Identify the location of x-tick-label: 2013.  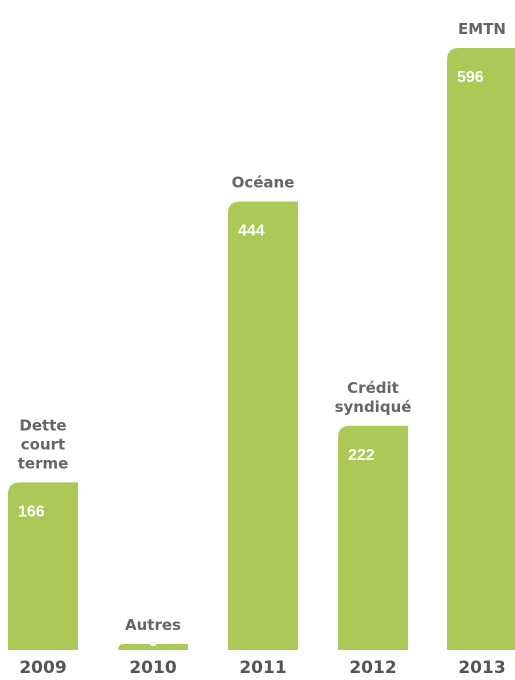
(481, 668).